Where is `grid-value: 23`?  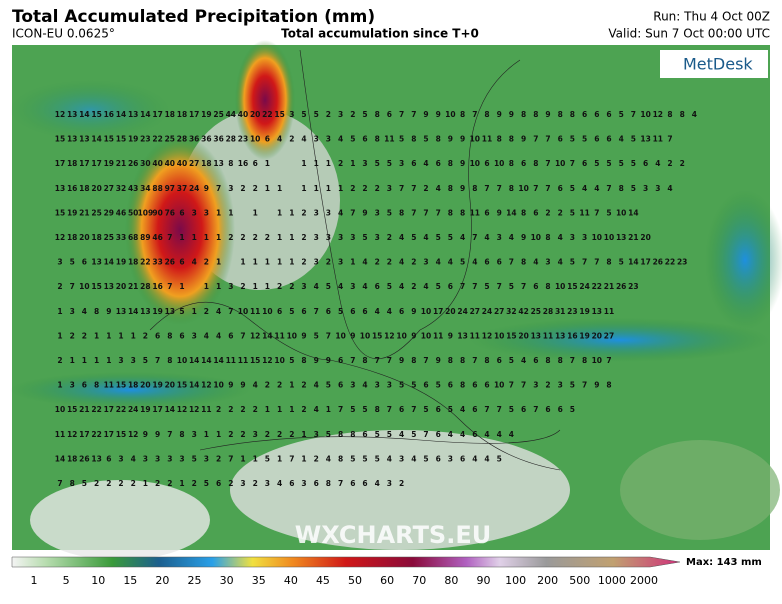
grid-value: 23 is located at coordinates (243, 139).